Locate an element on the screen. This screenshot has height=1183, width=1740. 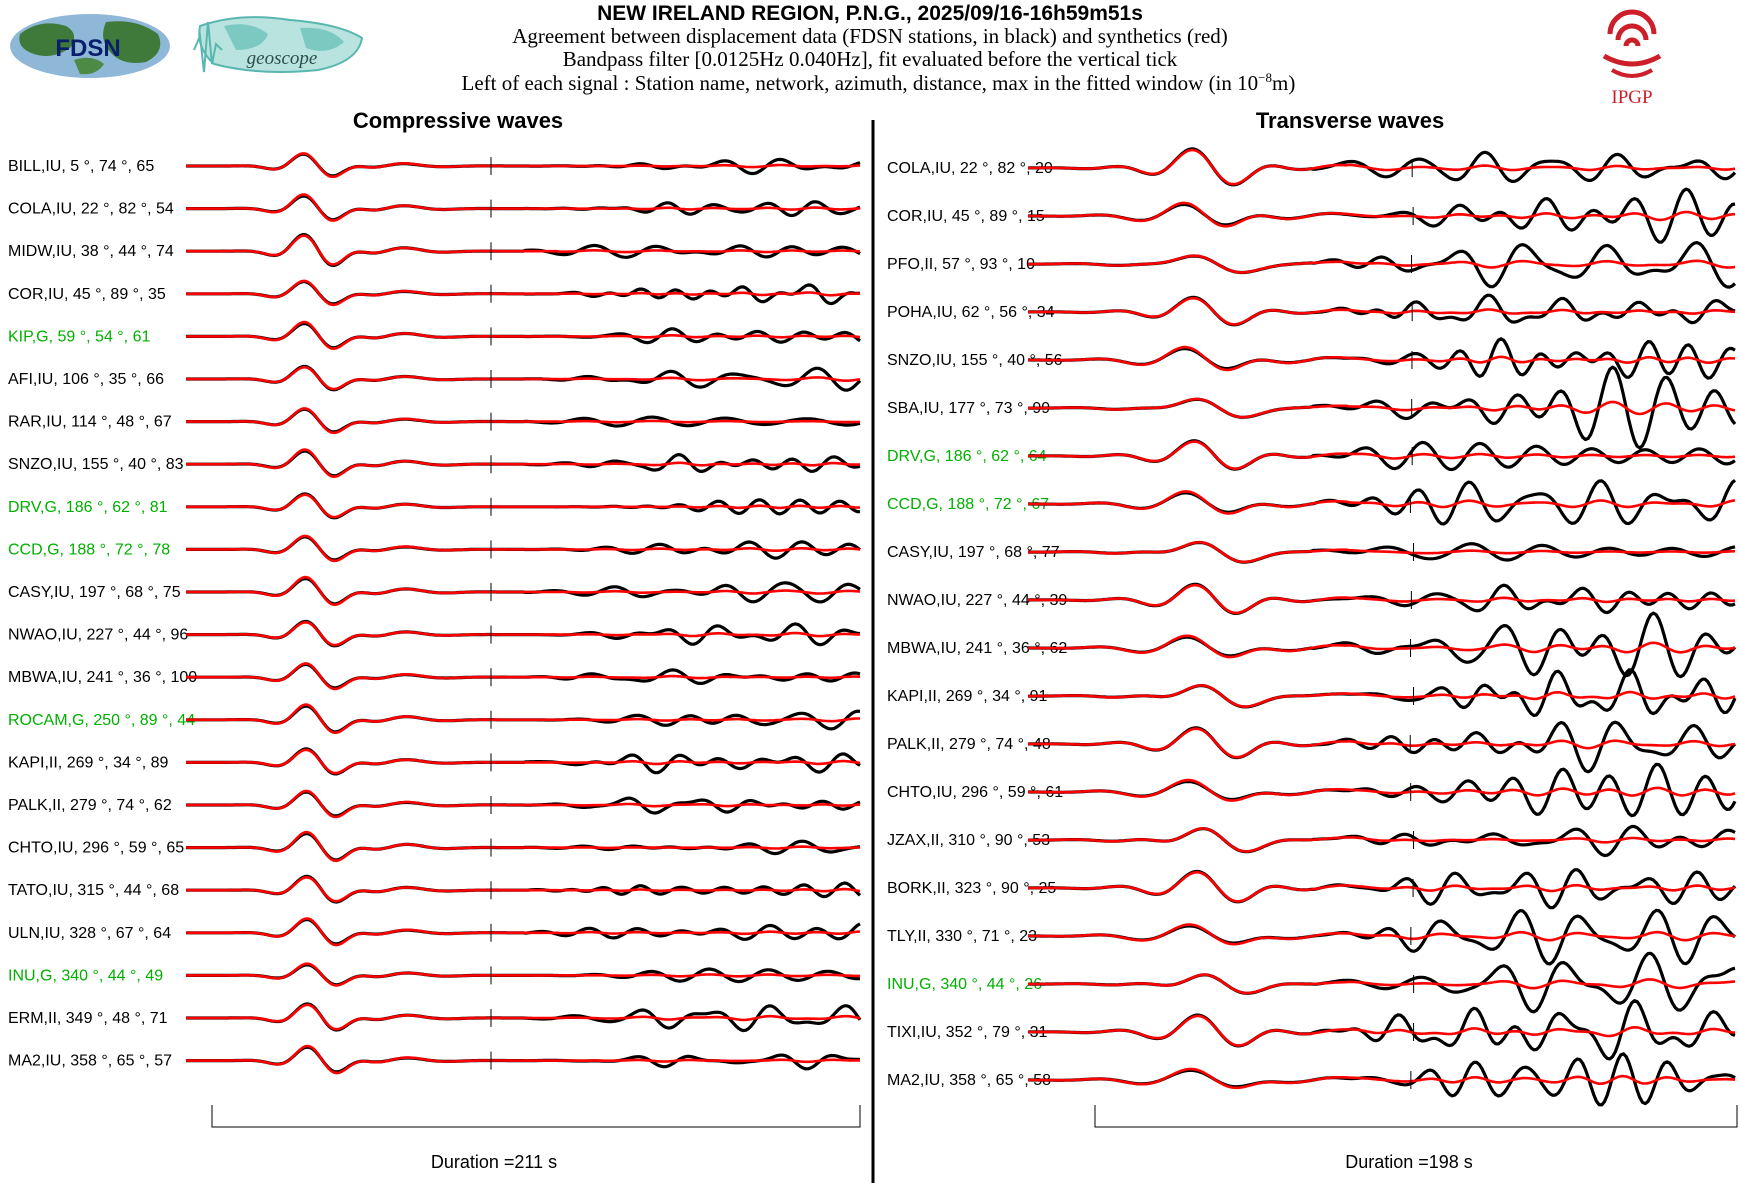
trace-row: RAR,IU, 114 °, 48 °, 67 is located at coordinates (434, 421).